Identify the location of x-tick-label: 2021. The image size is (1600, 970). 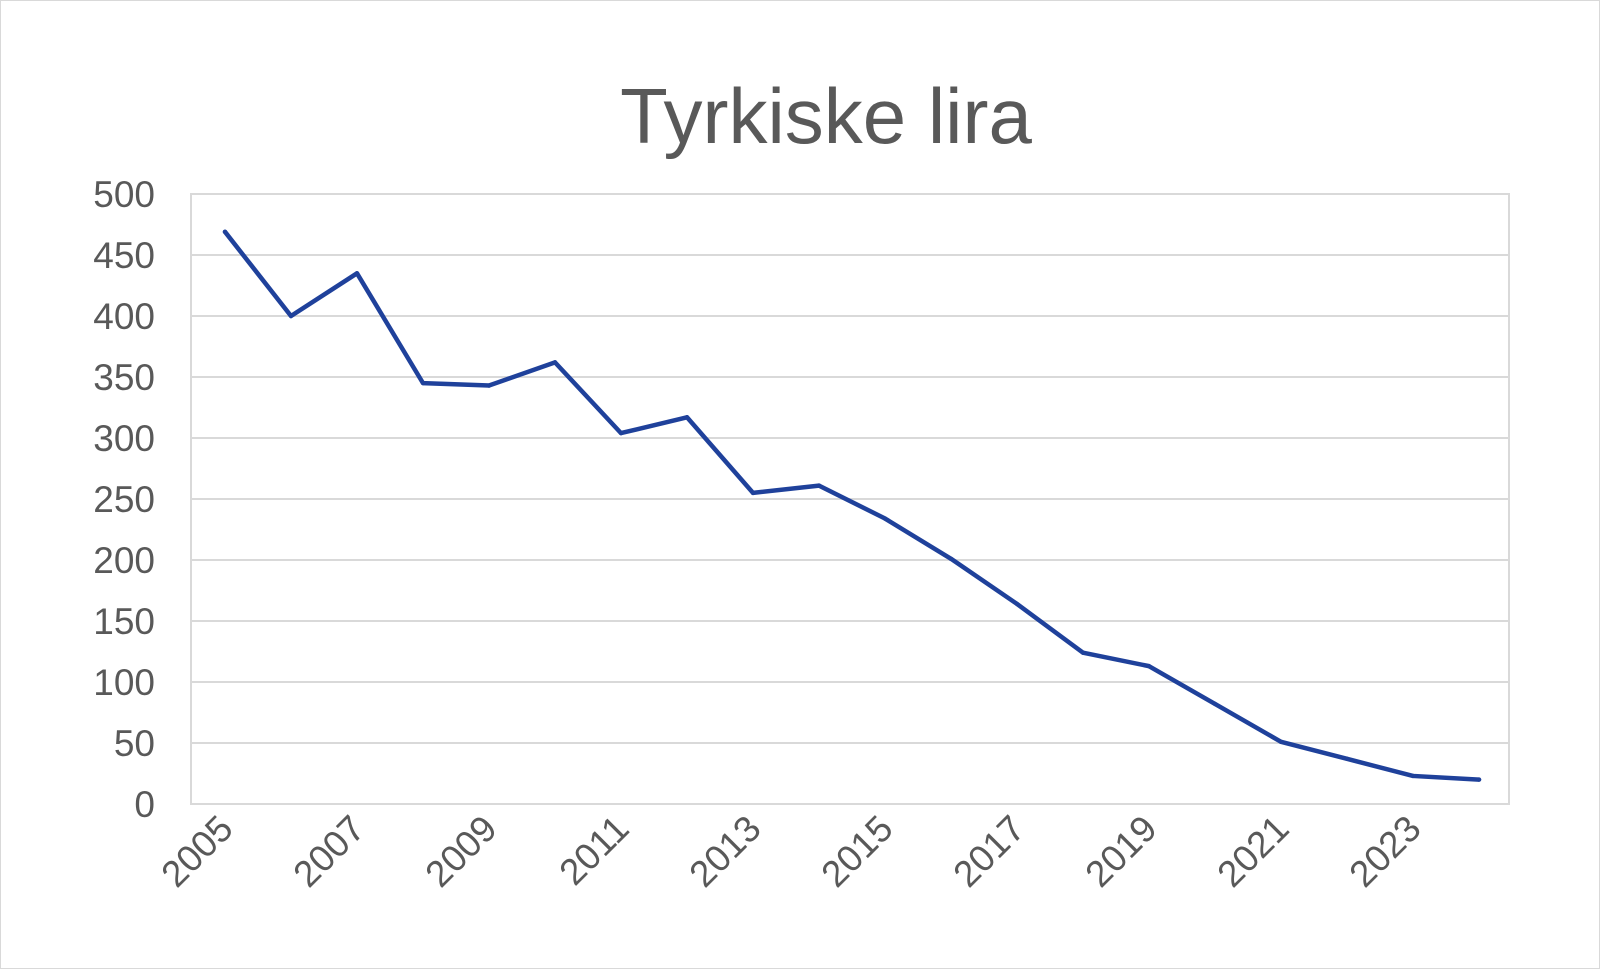
(1252, 851).